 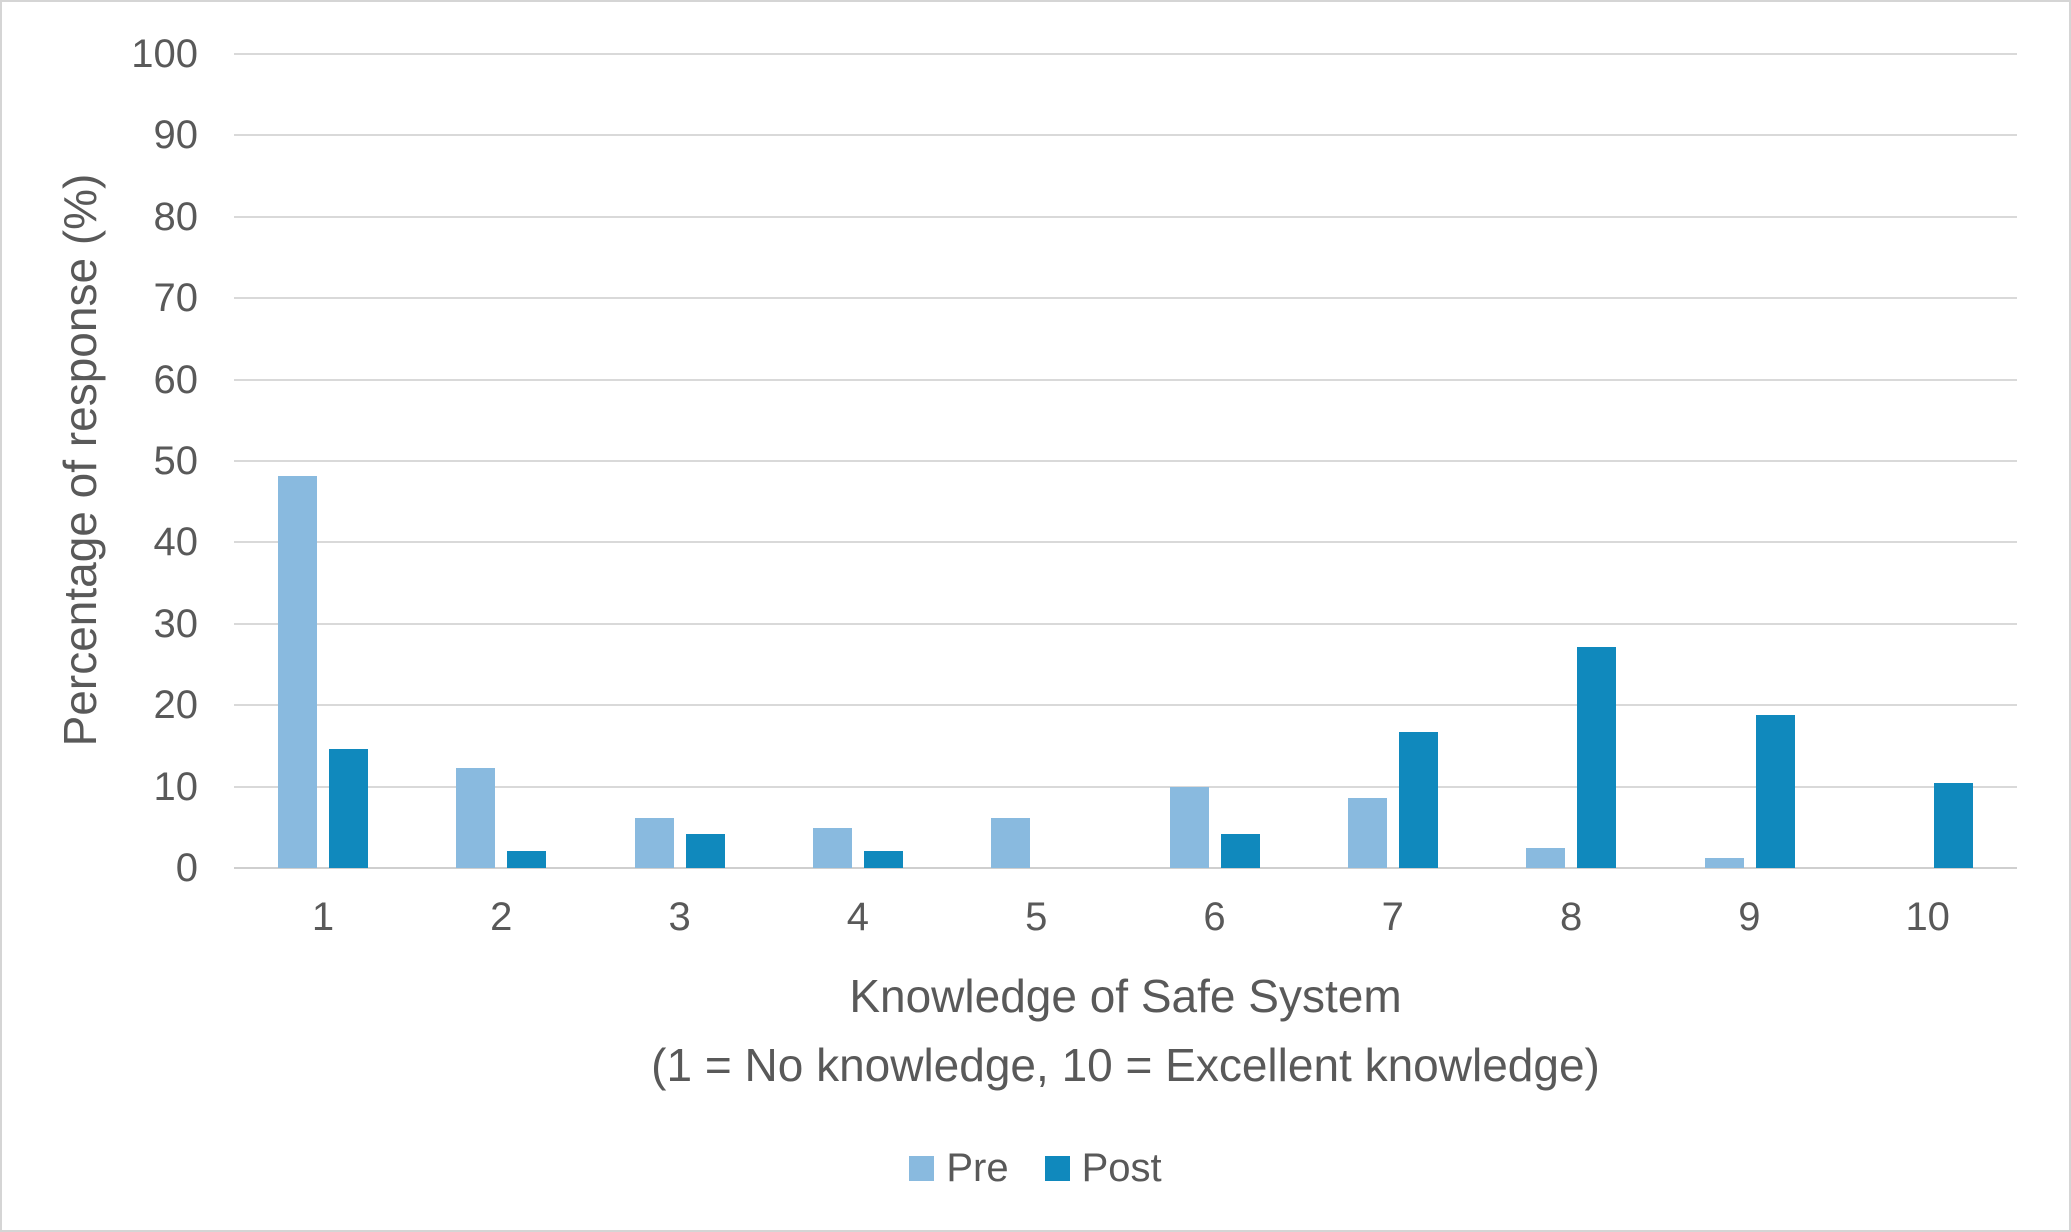 I want to click on legend-label-post: Post, so click(x=1121, y=1168).